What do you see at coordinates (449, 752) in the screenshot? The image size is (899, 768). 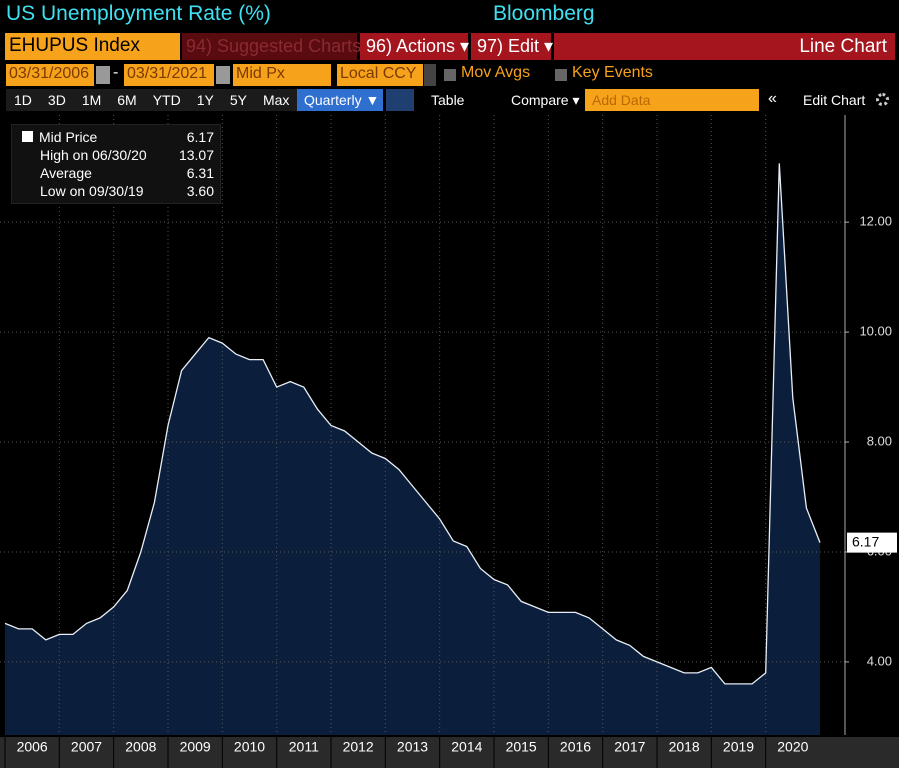 I see `x-axis-bar` at bounding box center [449, 752].